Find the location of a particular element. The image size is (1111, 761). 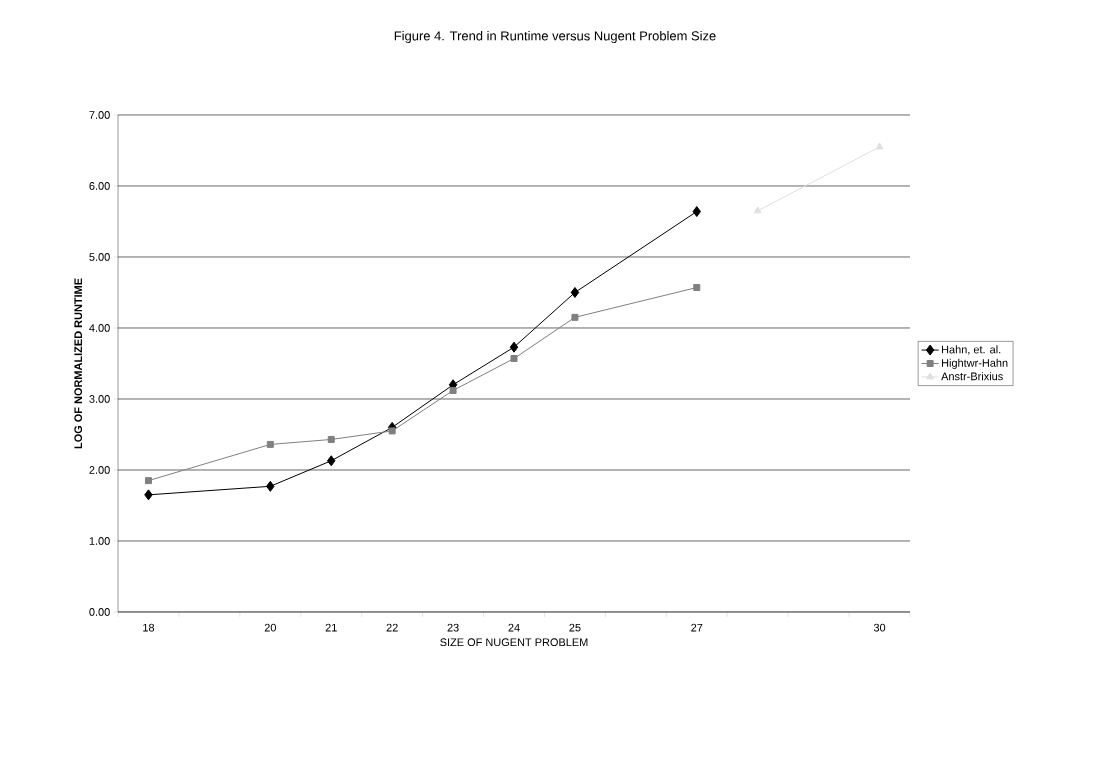

x-tick-label: 30 is located at coordinates (879, 627).